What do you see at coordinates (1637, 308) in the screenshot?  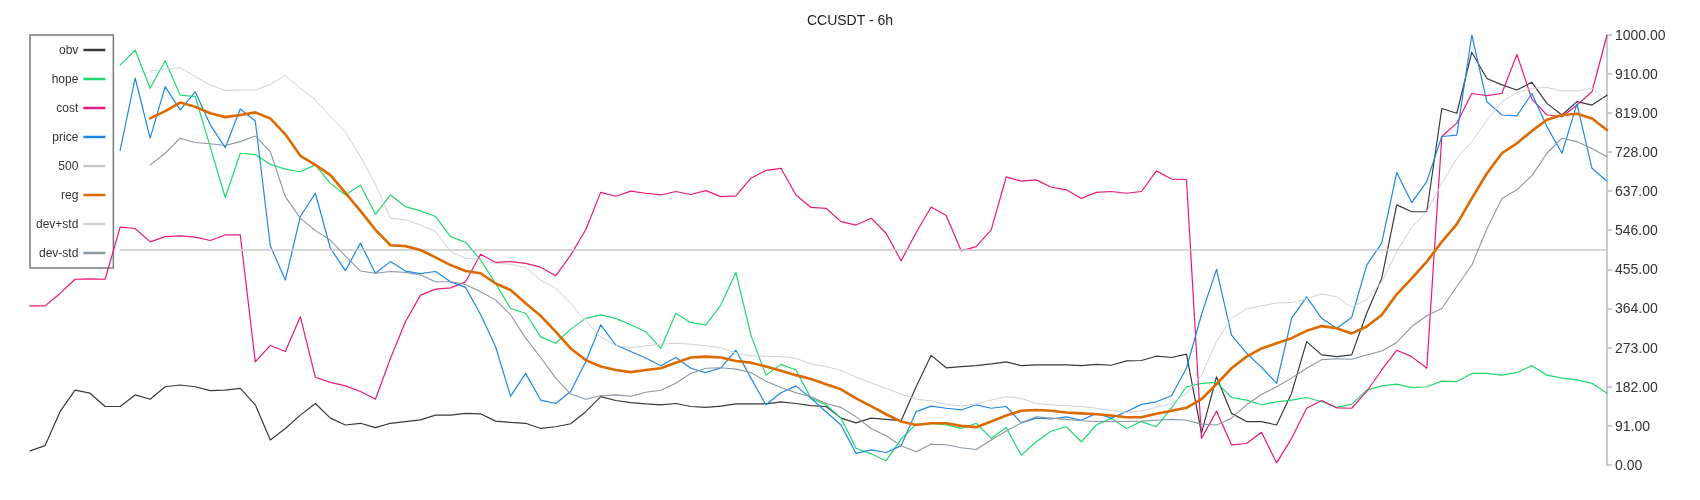 I see `y-tick-label: 364.00` at bounding box center [1637, 308].